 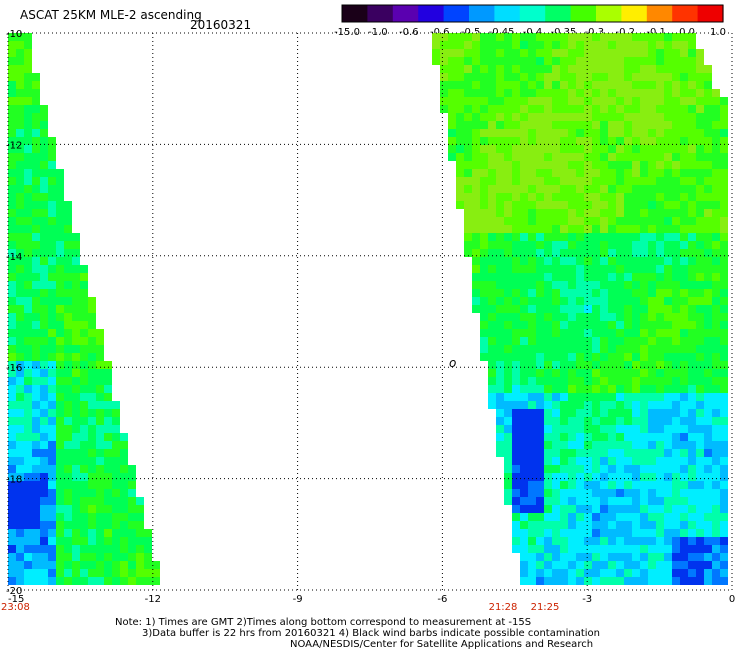 I want to click on longitude-label: -15, so click(x=16, y=599).